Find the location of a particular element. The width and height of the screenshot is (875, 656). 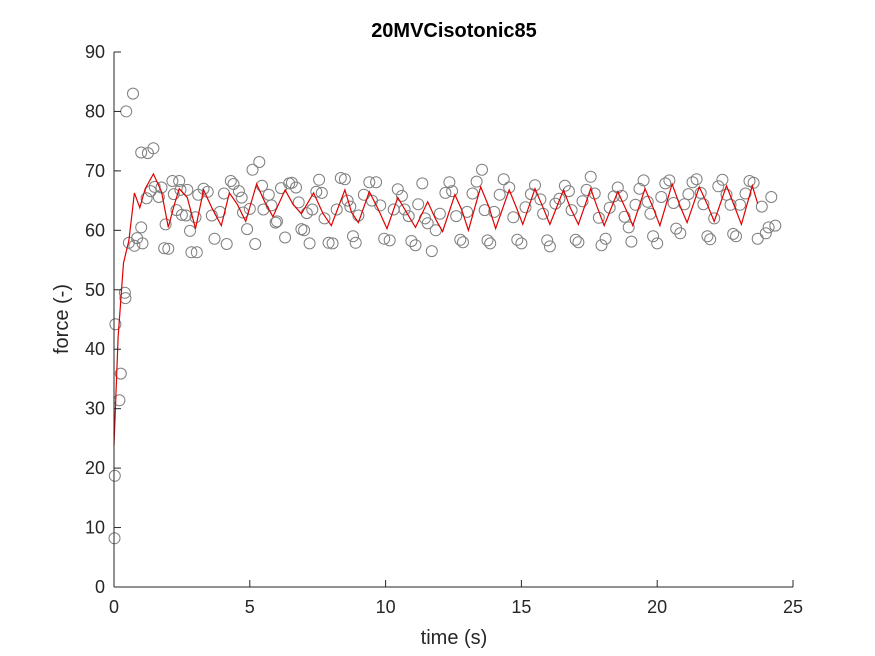

y-axis-label: force (-) is located at coordinates (62, 319).